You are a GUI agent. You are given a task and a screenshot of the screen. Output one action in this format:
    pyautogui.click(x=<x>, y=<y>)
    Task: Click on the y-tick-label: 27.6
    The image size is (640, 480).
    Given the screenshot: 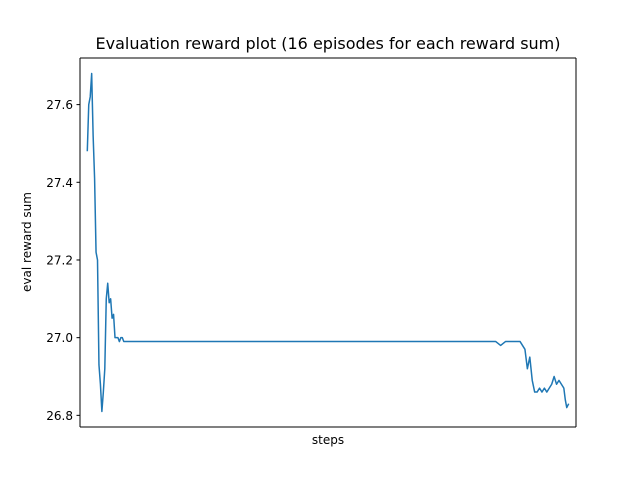 What is the action you would take?
    pyautogui.click(x=59, y=105)
    